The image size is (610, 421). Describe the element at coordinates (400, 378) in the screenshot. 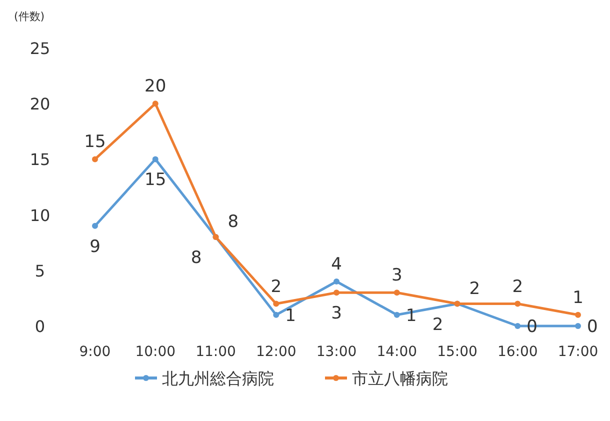

I see `legend-label: 市立八幡病院` at that location.